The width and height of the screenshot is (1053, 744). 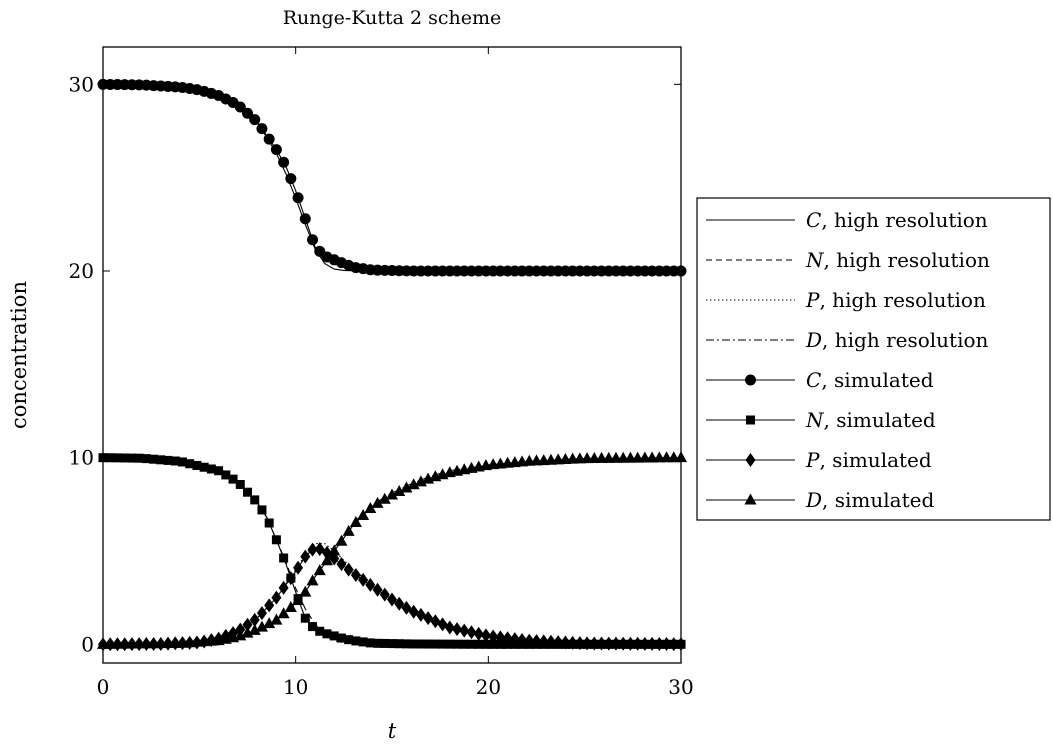 What do you see at coordinates (392, 731) in the screenshot?
I see `x-axis-label: t` at bounding box center [392, 731].